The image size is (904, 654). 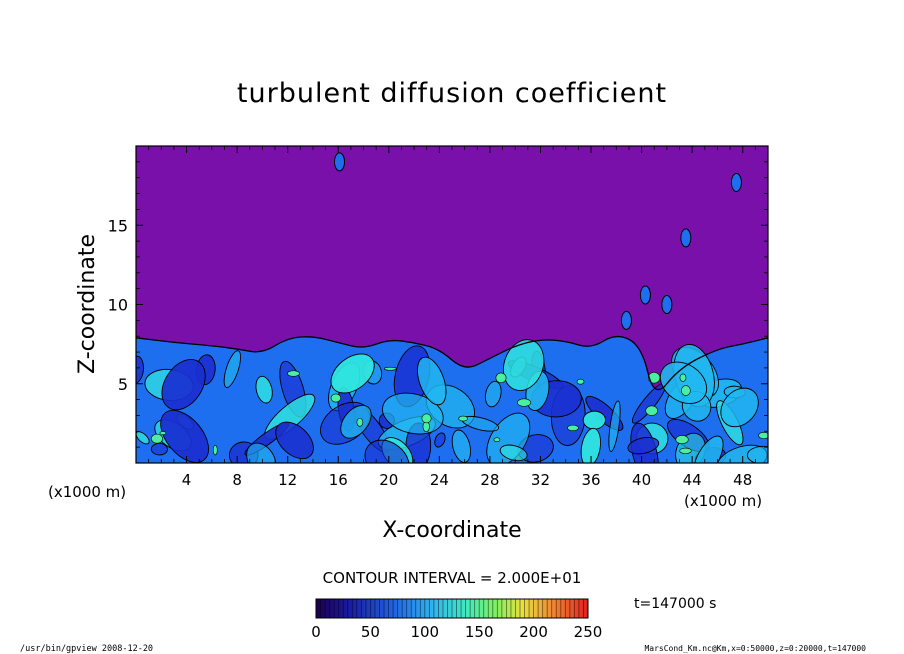 I want to click on x-tick-label: 44, so click(x=692, y=480).